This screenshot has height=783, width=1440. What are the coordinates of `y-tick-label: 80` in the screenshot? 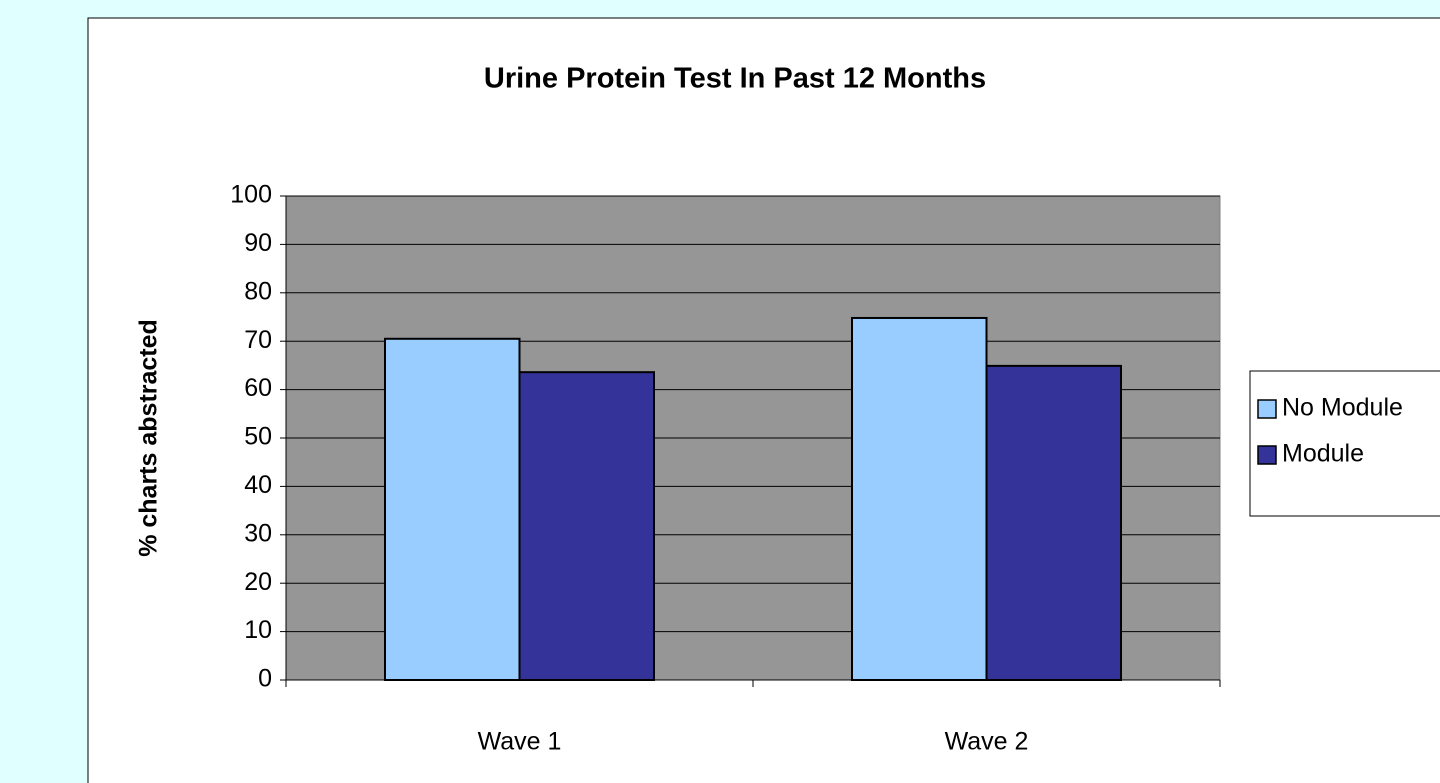 It's located at (258, 291).